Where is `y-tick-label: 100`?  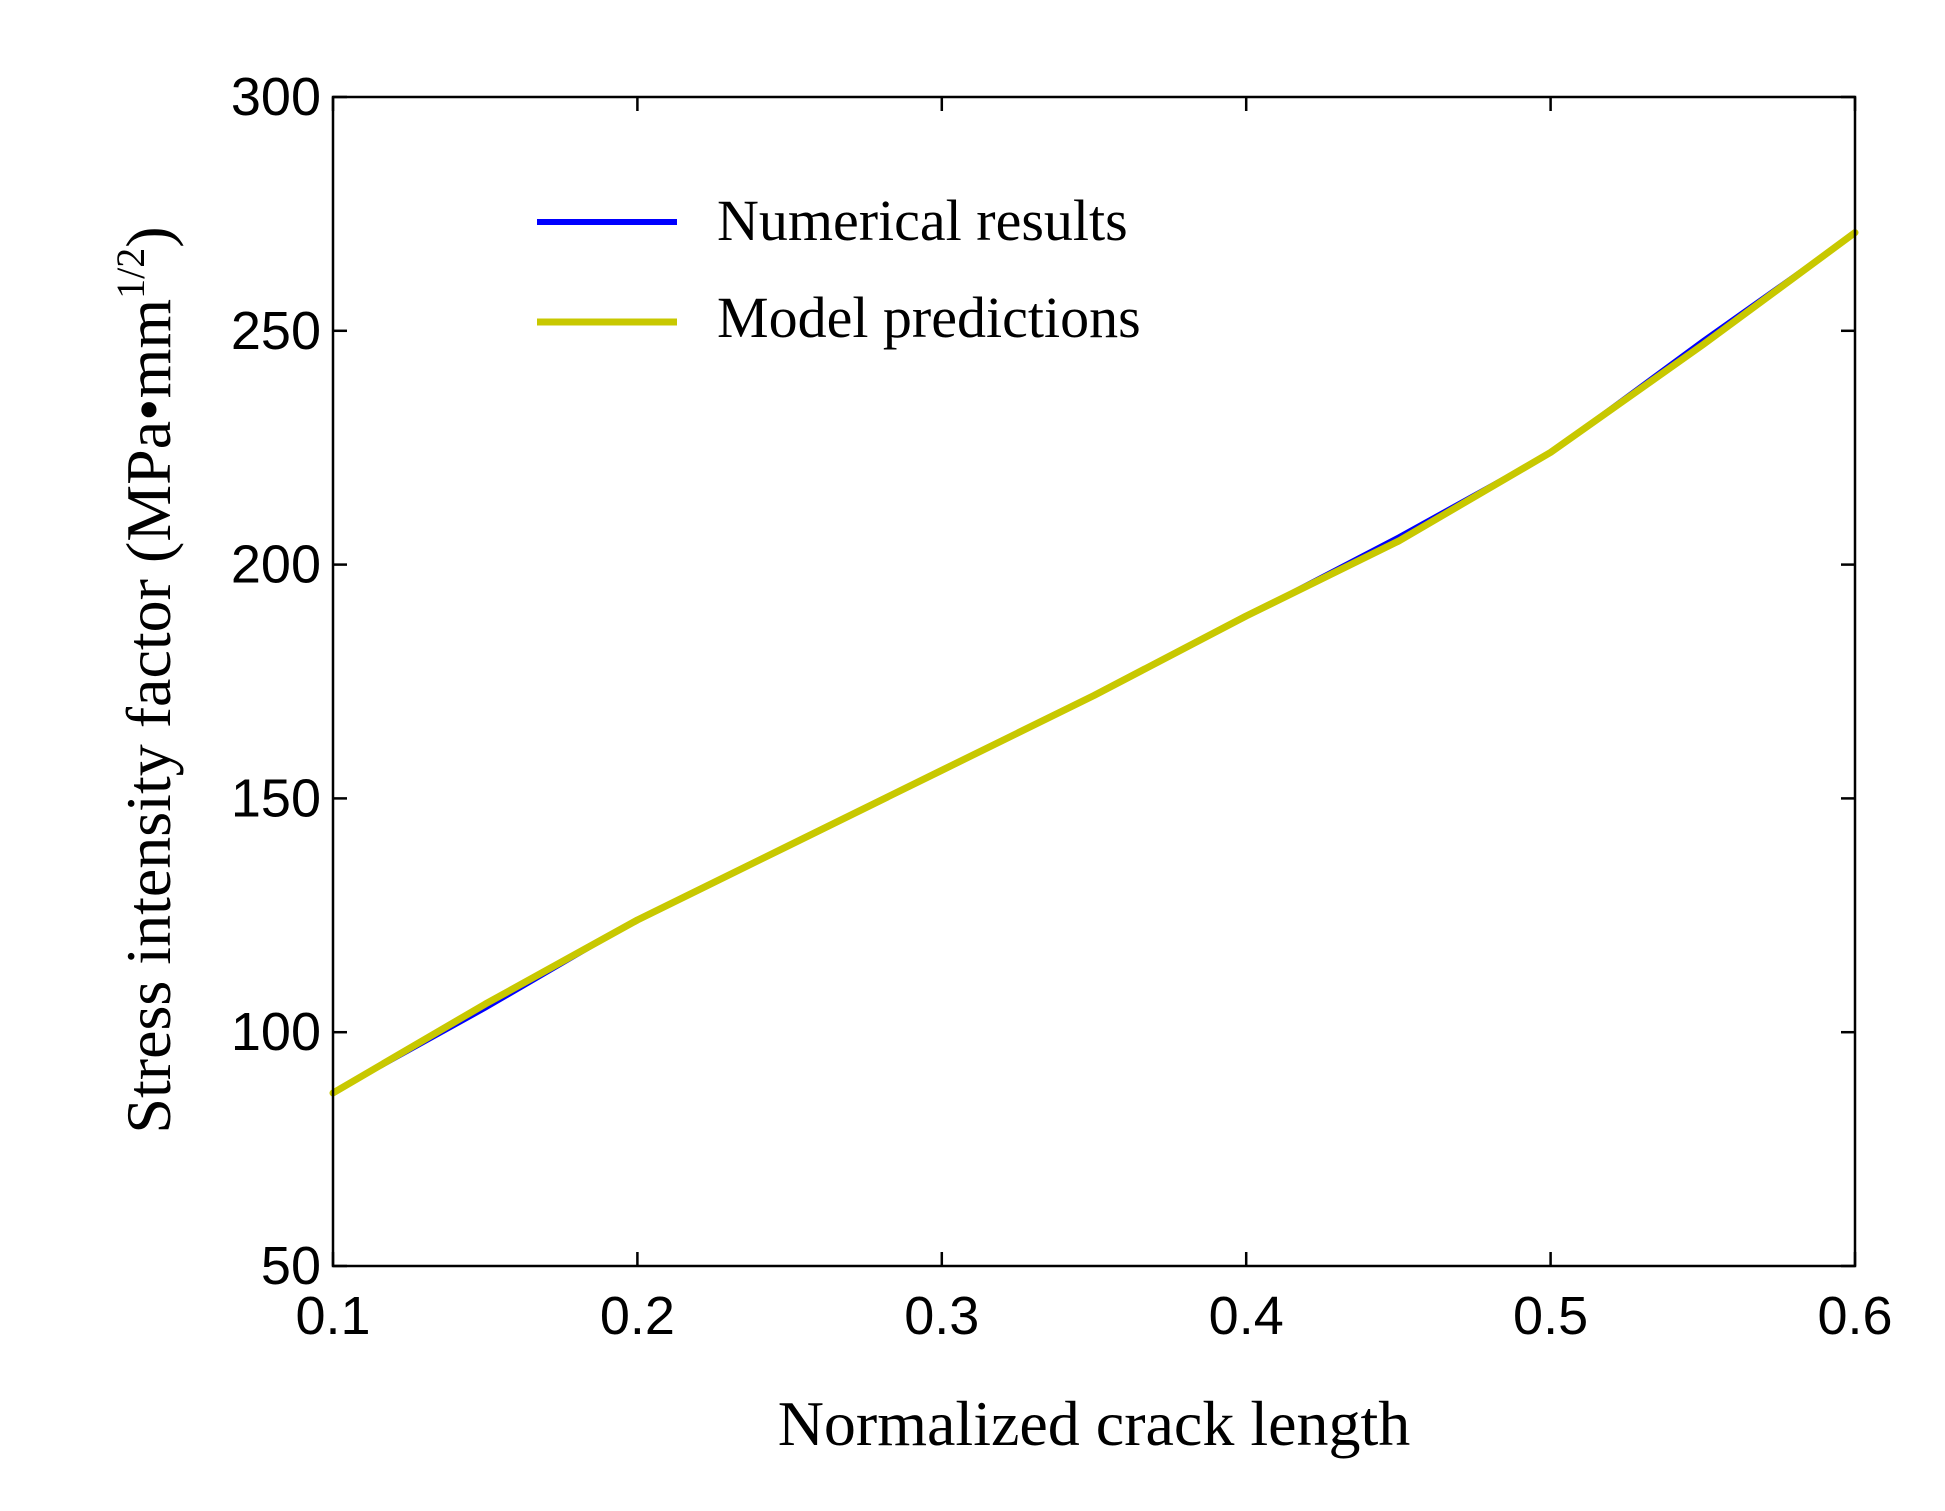 y-tick-label: 100 is located at coordinates (276, 1032).